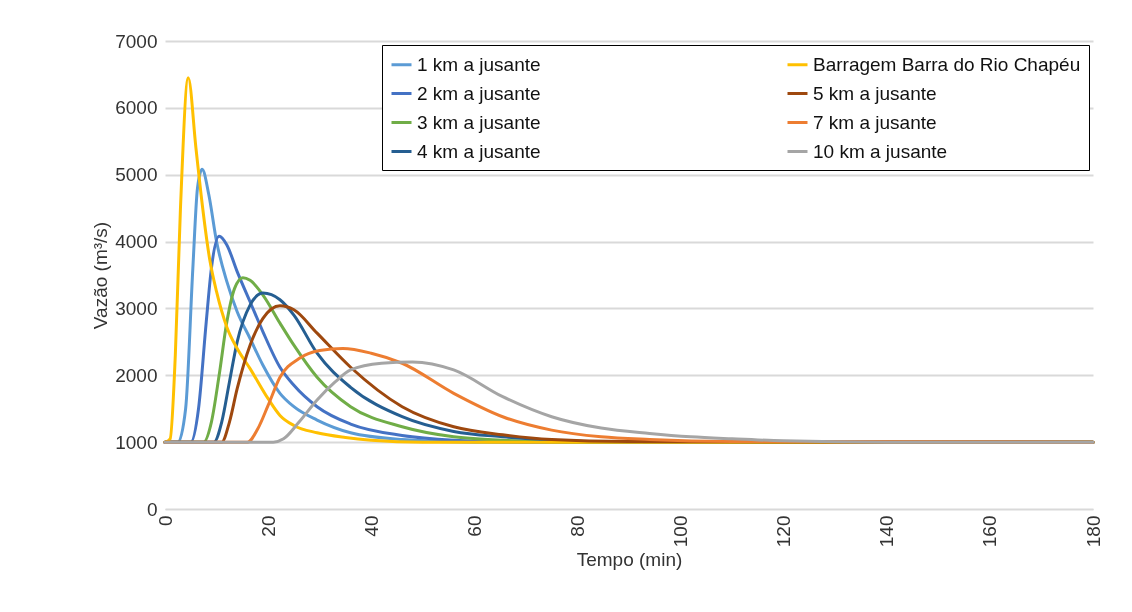 The height and width of the screenshot is (612, 1132). I want to click on y-tick-label: 6000, so click(136, 108).